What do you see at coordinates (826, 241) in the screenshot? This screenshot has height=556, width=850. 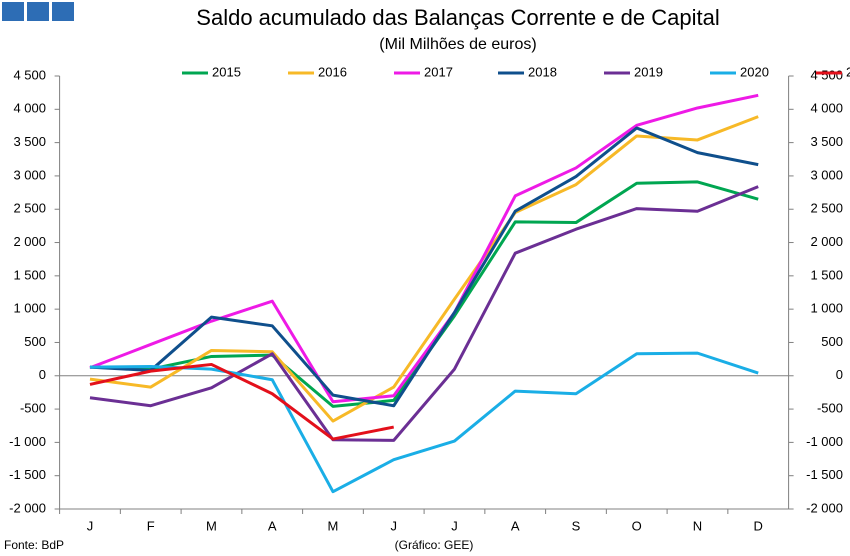 I see `y2-tick-label: 2 000` at bounding box center [826, 241].